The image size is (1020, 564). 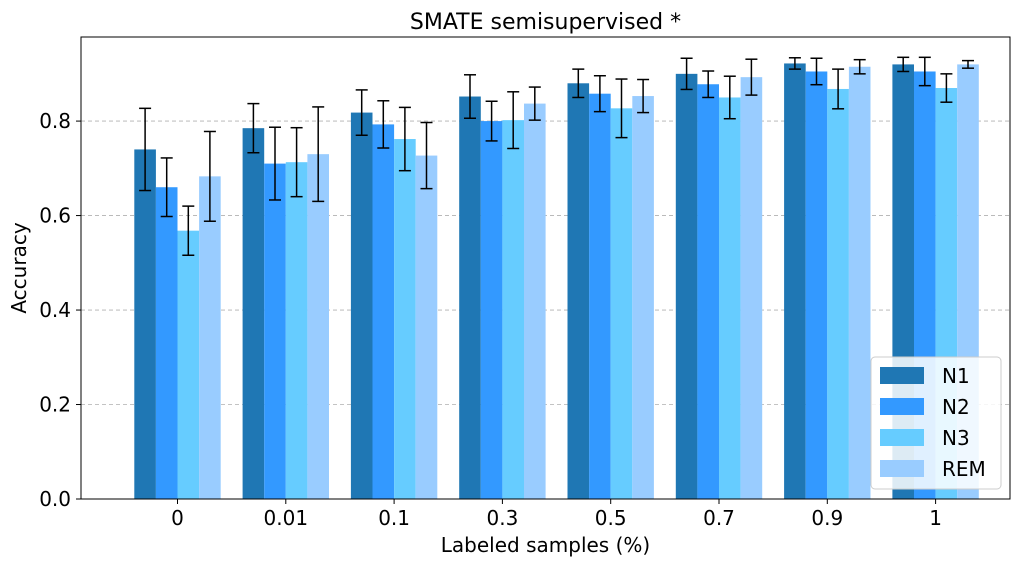 I want to click on x-tick-label: 0.7, so click(x=719, y=518).